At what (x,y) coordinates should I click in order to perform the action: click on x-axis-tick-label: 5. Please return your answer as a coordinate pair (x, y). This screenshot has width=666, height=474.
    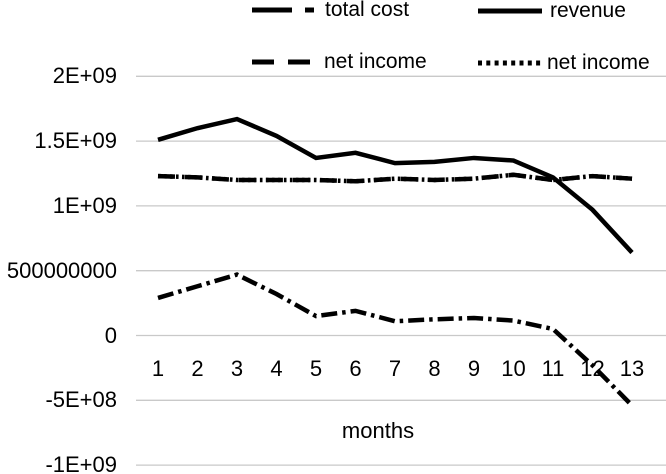
    Looking at the image, I should click on (316, 368).